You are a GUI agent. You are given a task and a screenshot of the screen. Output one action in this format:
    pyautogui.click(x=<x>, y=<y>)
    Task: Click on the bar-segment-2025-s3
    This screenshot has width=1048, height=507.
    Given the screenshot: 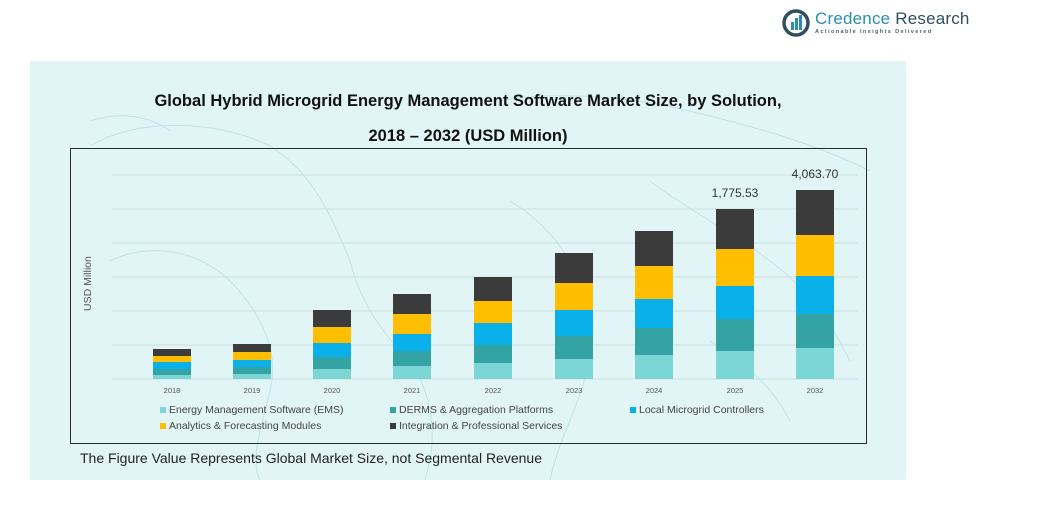 What is the action you would take?
    pyautogui.click(x=735, y=267)
    